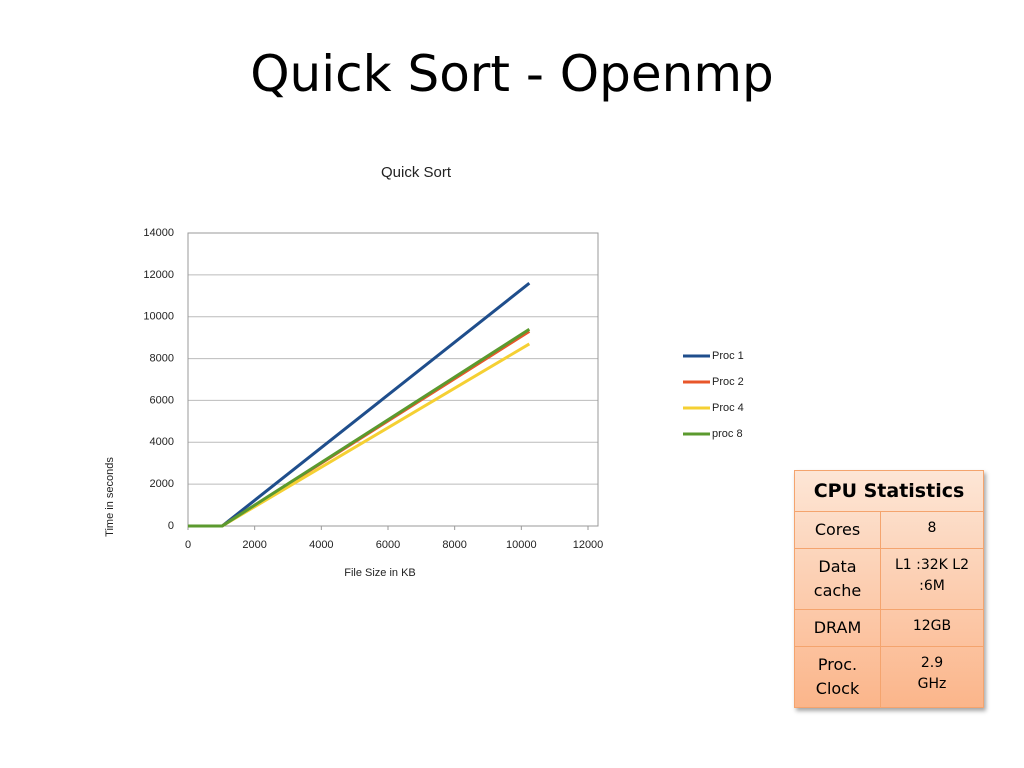 The width and height of the screenshot is (1024, 768). Describe the element at coordinates (162, 358) in the screenshot. I see `y-tick-label: 8000` at that location.